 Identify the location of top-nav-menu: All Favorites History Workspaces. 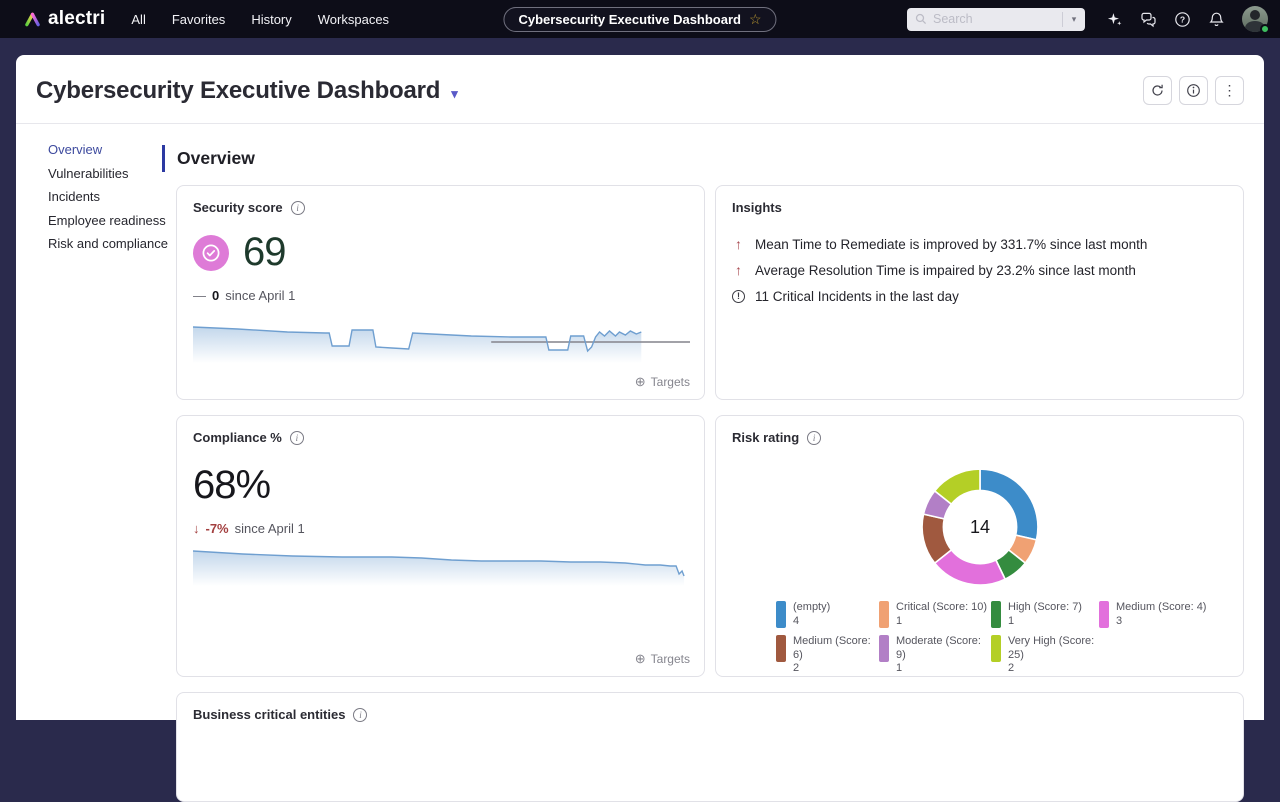
(260, 19).